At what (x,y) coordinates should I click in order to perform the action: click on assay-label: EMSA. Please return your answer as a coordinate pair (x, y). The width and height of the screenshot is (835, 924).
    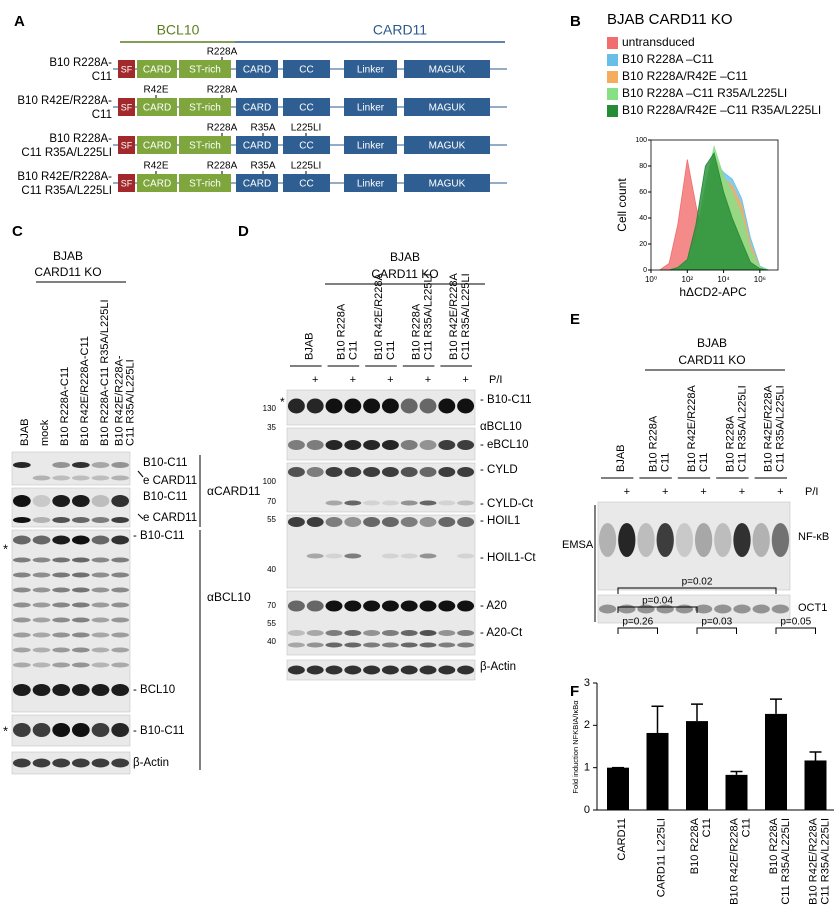
    Looking at the image, I should click on (578, 545).